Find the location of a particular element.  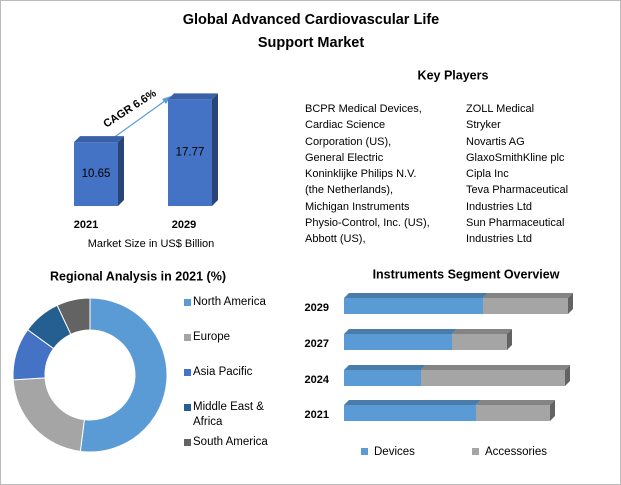

key-player-line: Sun Pharmaceutical is located at coordinates (515, 223).